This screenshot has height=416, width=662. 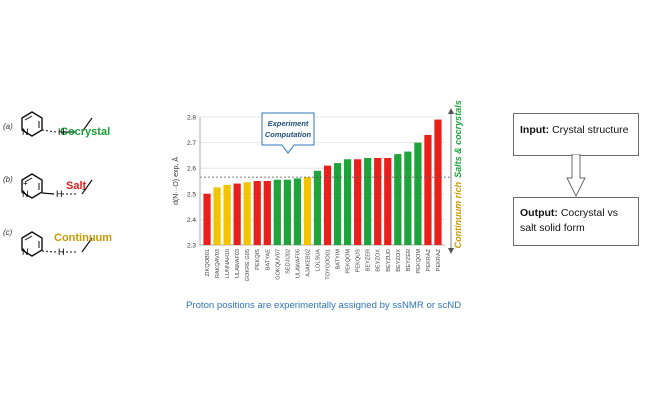 I want to click on y-tick-label: 2.5, so click(x=191, y=194).